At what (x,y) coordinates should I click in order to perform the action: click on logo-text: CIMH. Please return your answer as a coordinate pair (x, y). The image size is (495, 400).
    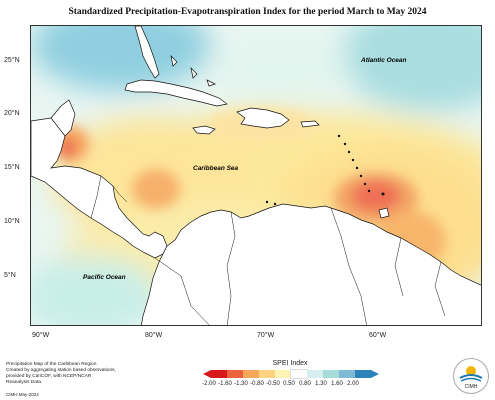
    Looking at the image, I should click on (471, 387).